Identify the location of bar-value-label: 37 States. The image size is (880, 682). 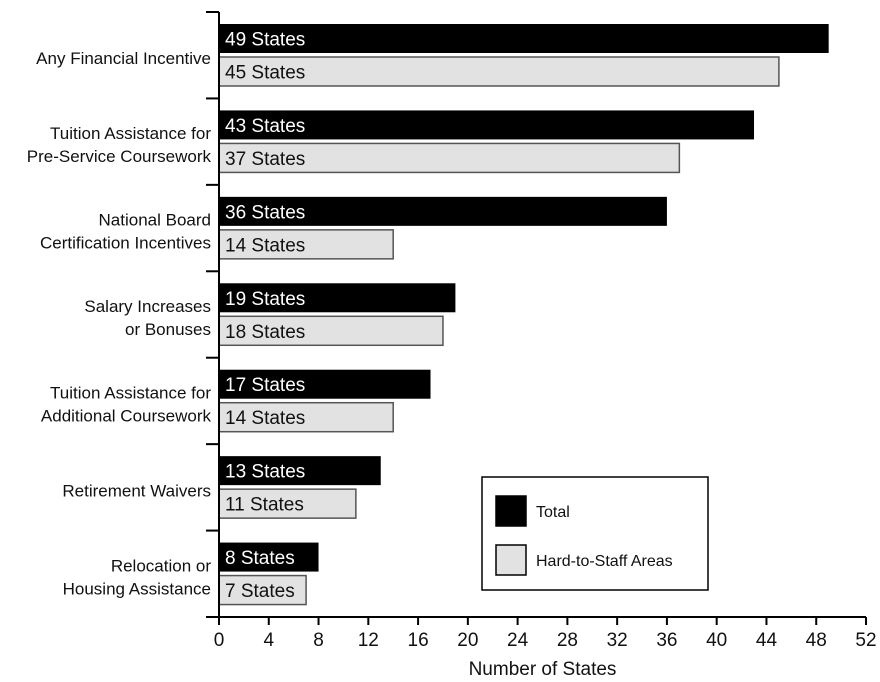
(265, 159).